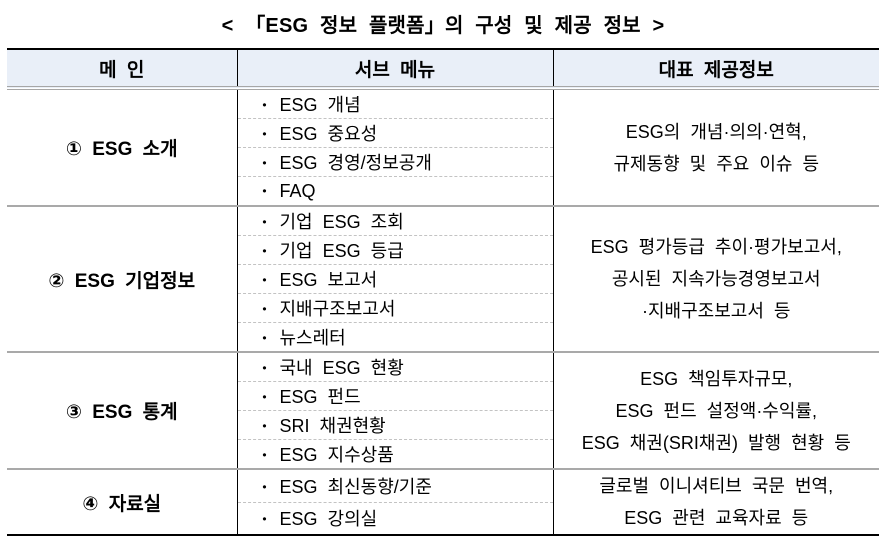  I want to click on table-row: • ESG 중요성, so click(443, 133).